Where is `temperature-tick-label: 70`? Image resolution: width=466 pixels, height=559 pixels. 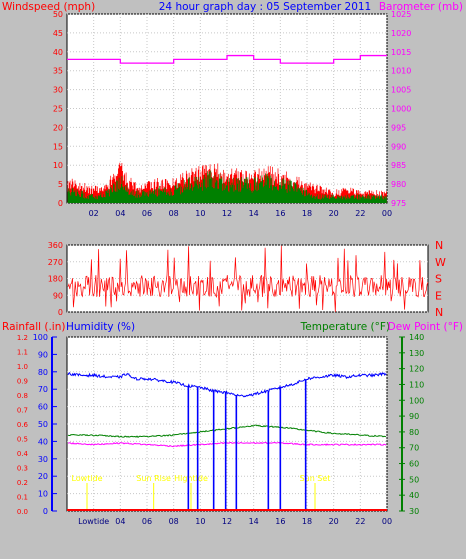
temperature-tick-label: 70 is located at coordinates (414, 448).